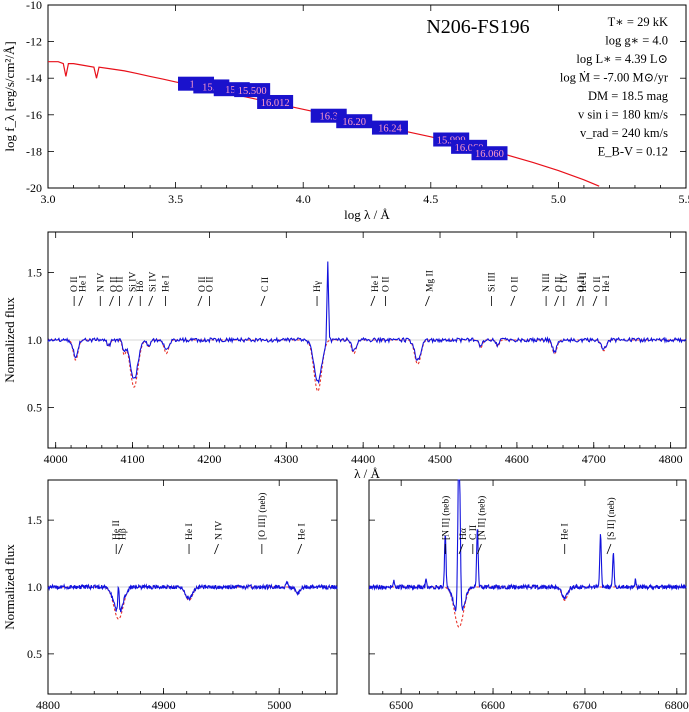  I want to click on x-tick-label: 5.5, so click(684, 199).